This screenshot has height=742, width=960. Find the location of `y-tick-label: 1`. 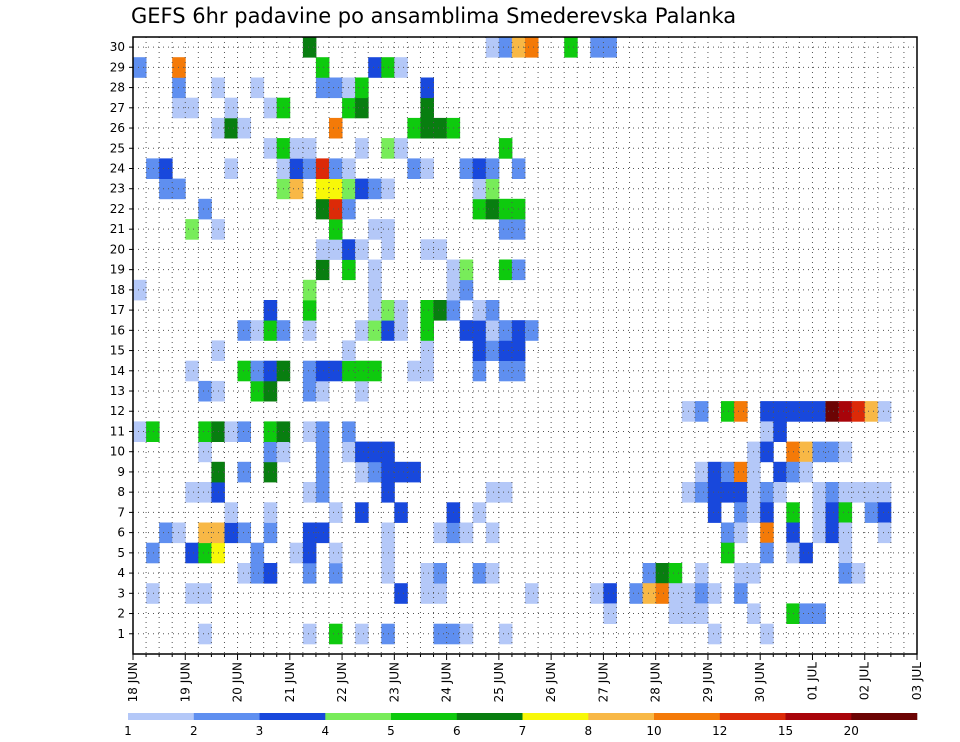

y-tick-label: 1 is located at coordinates (121, 634).